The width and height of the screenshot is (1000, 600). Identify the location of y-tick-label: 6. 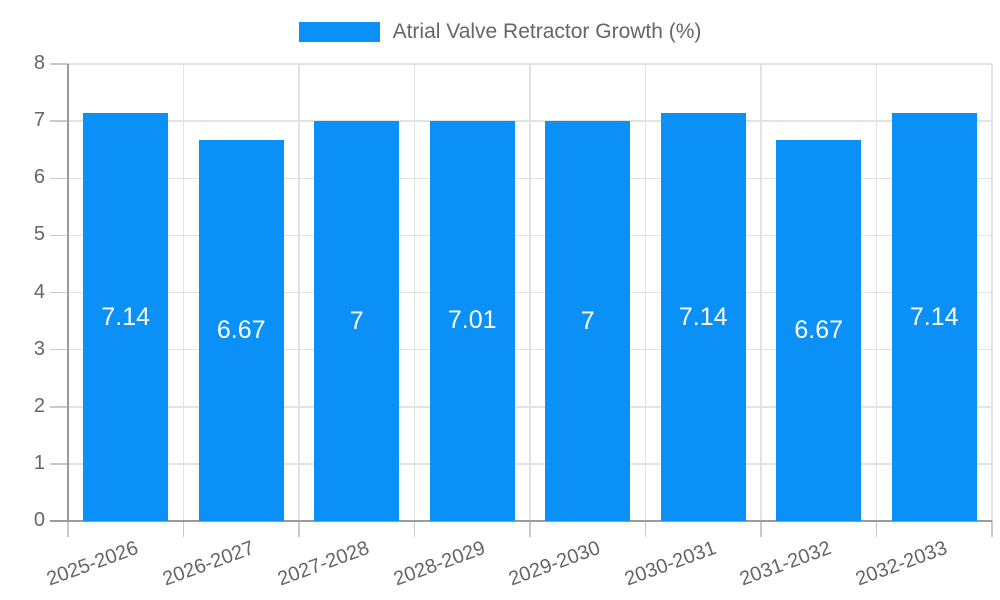
(39, 177).